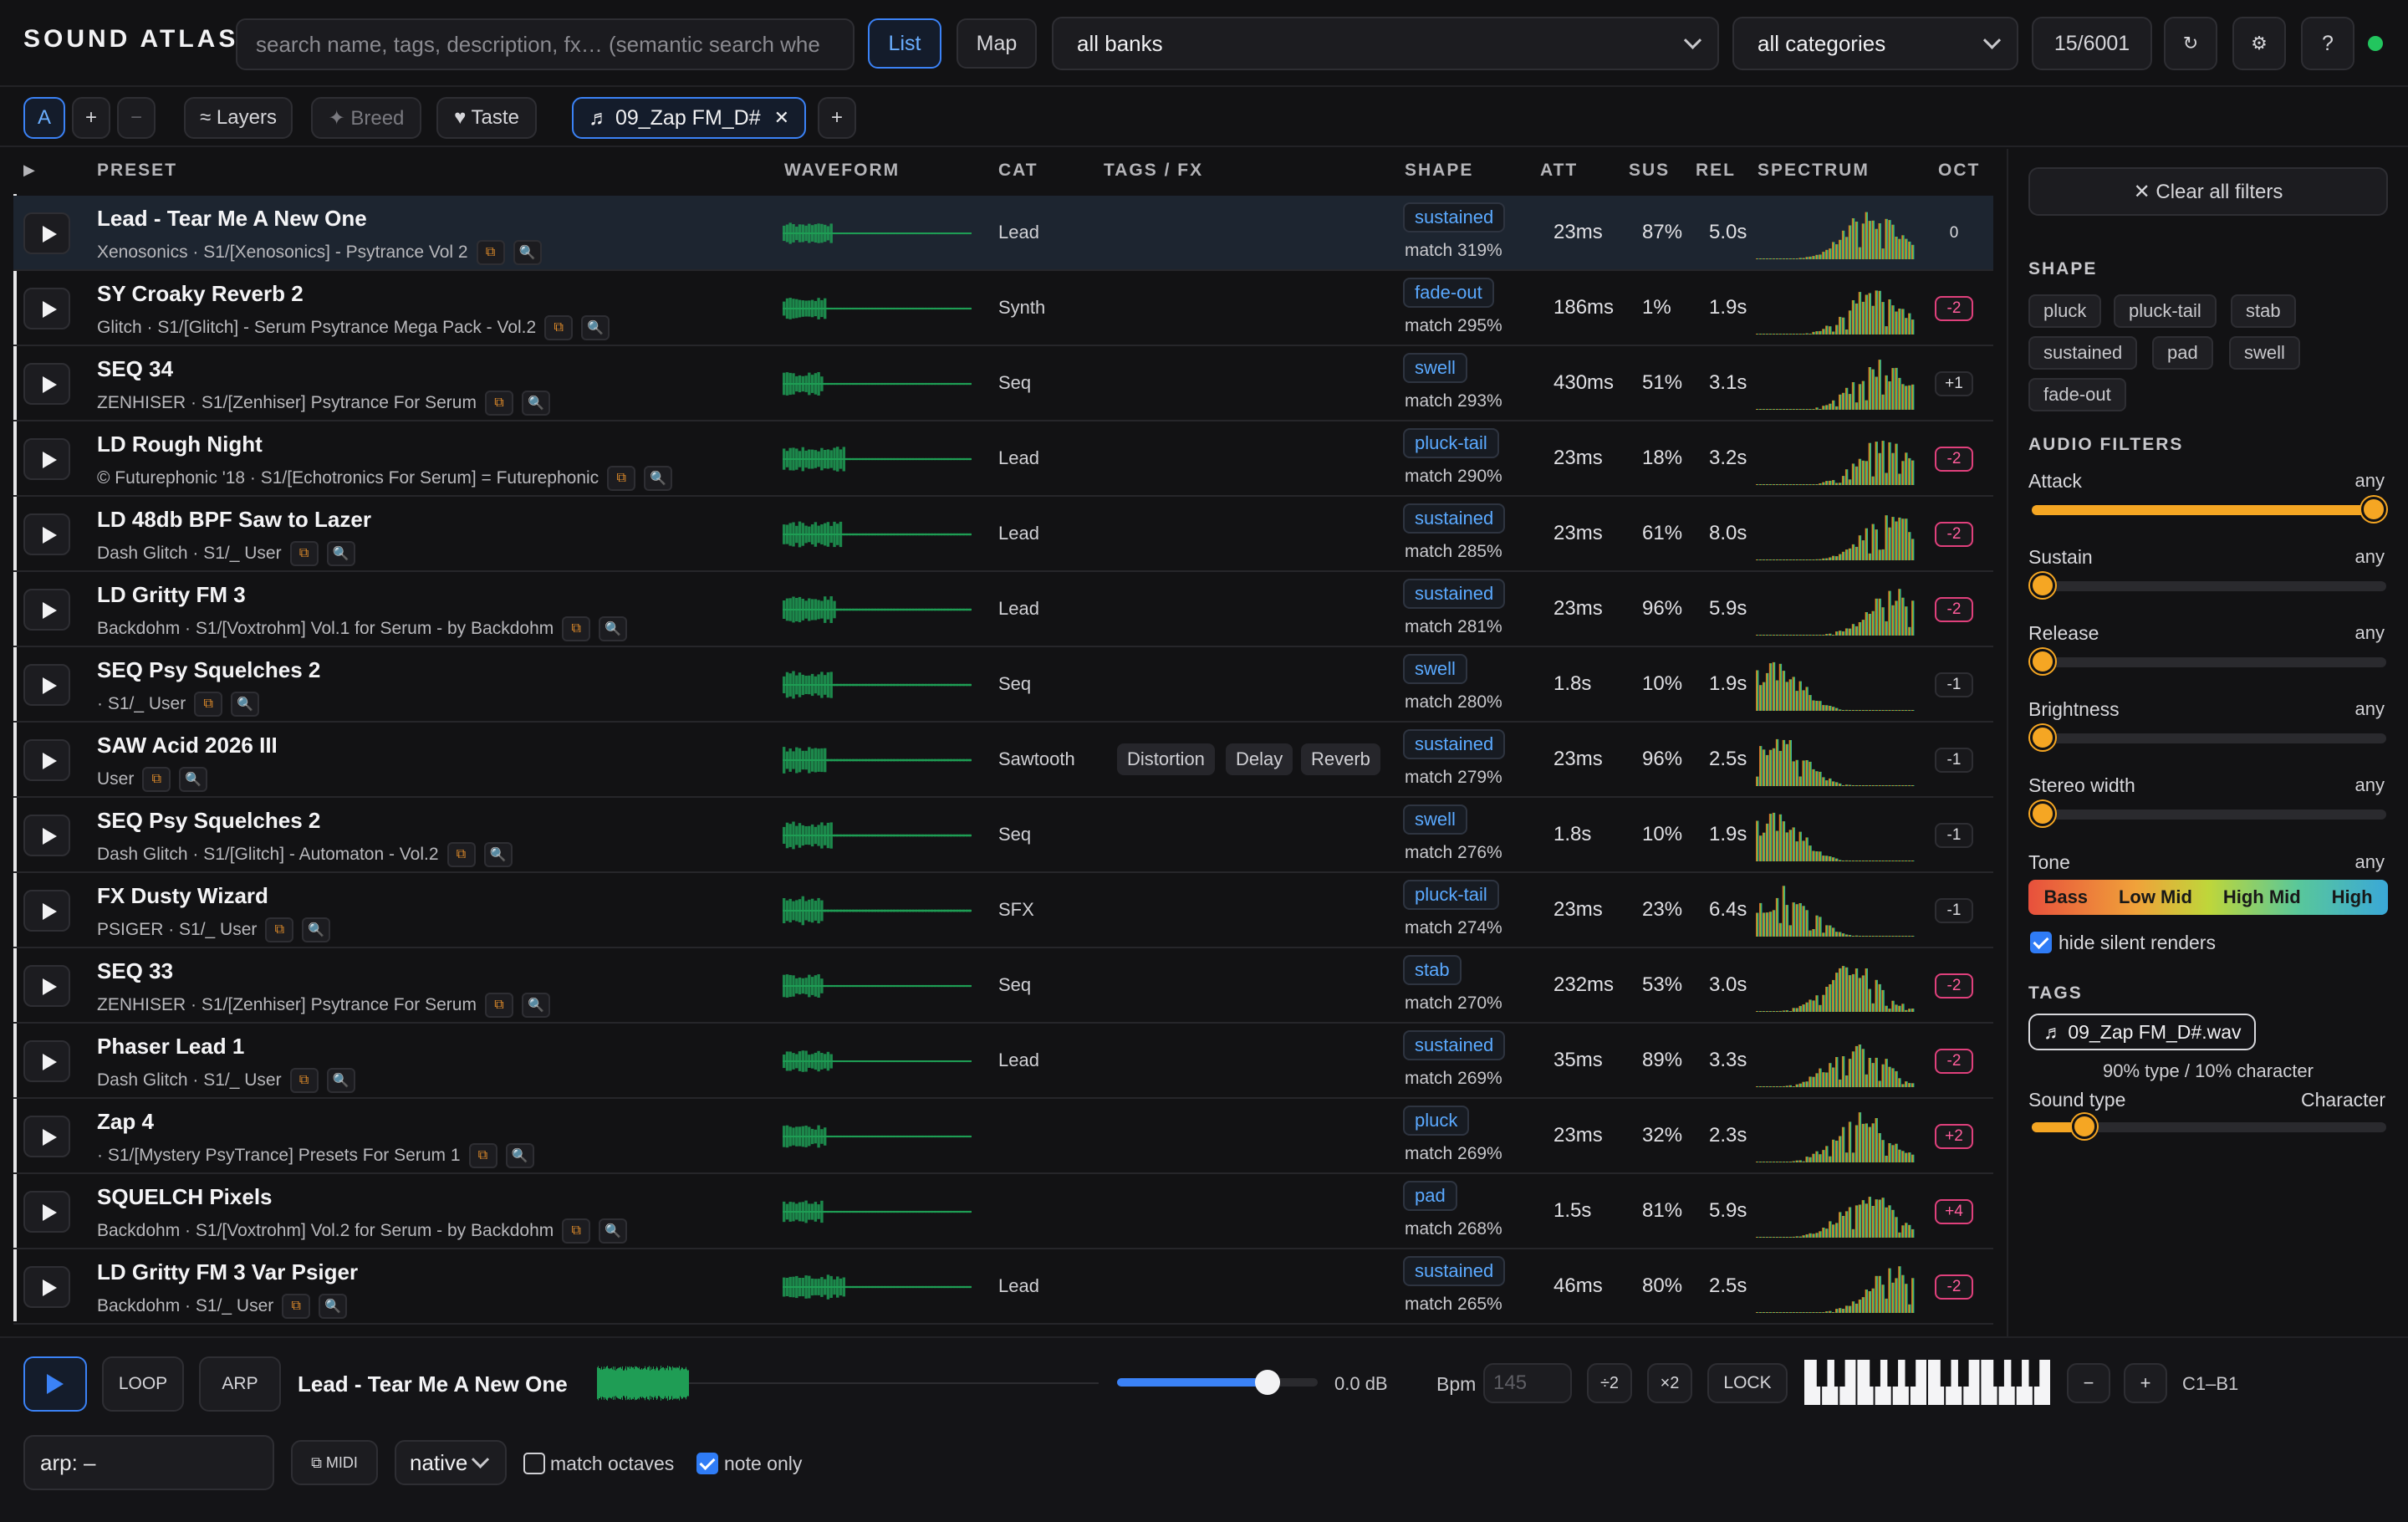 The image size is (2408, 1522). I want to click on note-only-checkbox, so click(707, 1463).